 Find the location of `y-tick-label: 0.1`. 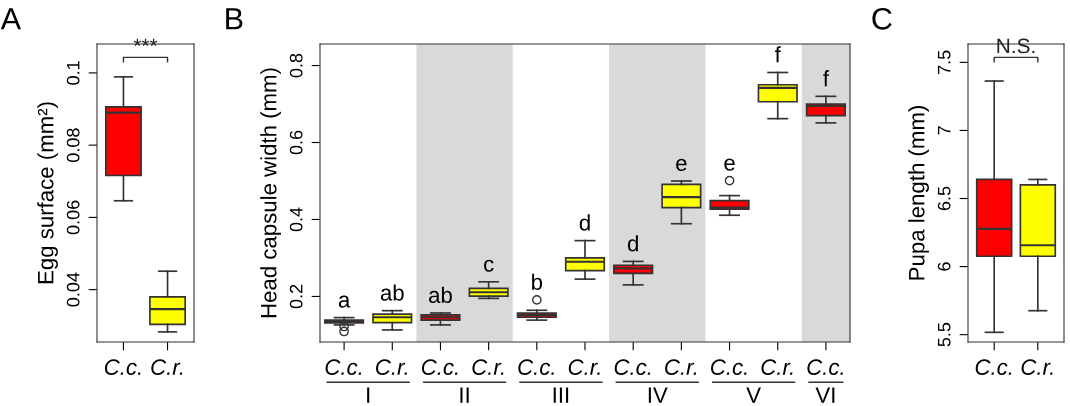

y-tick-label: 0.1 is located at coordinates (73, 73).